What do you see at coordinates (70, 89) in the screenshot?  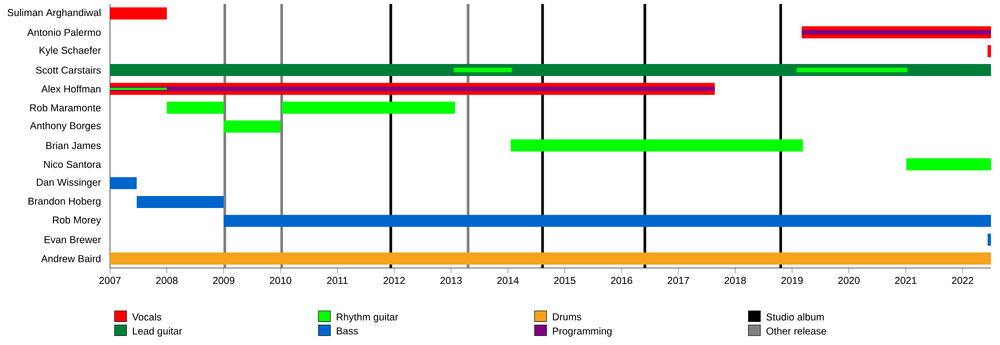 I see `y-tick-label: Alex Hoffman` at bounding box center [70, 89].